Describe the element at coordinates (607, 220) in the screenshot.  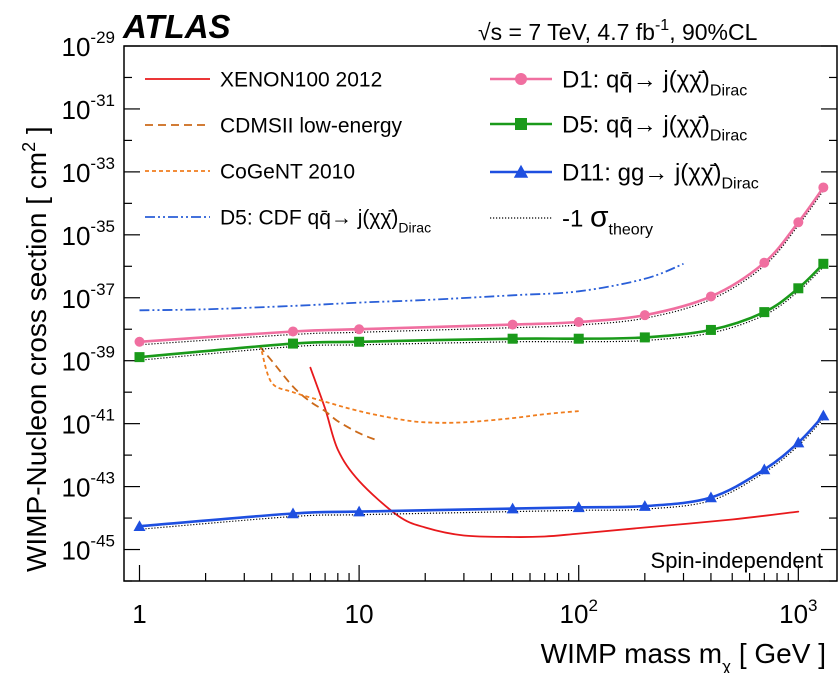
I see `legend-label: -1 σtheory` at that location.